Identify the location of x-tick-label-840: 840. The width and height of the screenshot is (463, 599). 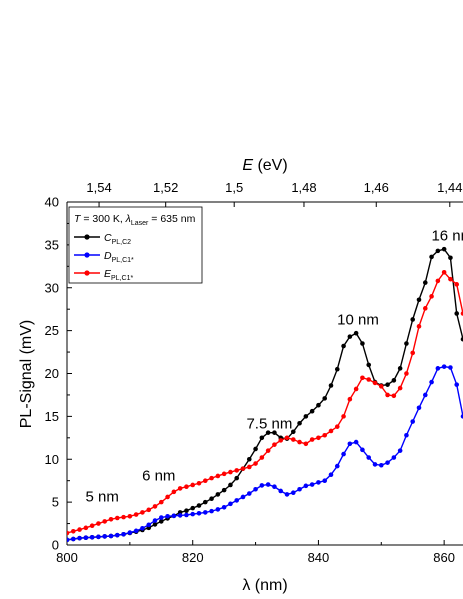
(319, 557).